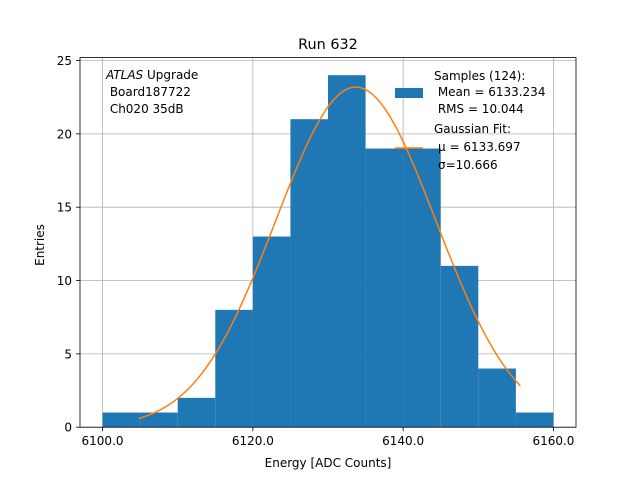 This screenshot has height=480, width=640. Describe the element at coordinates (40, 245) in the screenshot. I see `y-axis-label: Entries` at that location.